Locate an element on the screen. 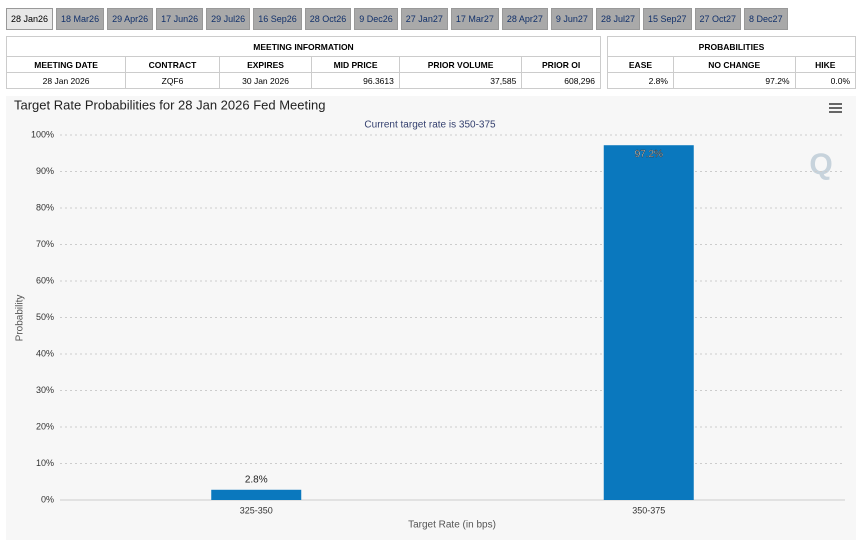 This screenshot has width=862, height=544. tab: 18 Mar26 is located at coordinates (80, 19).